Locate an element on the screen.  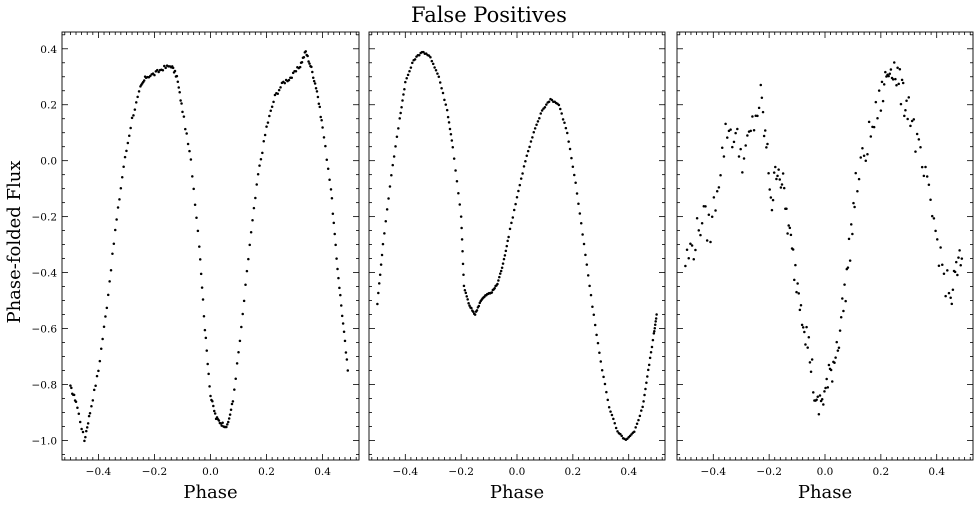
x-axis-label: Phase is located at coordinates (825, 492).